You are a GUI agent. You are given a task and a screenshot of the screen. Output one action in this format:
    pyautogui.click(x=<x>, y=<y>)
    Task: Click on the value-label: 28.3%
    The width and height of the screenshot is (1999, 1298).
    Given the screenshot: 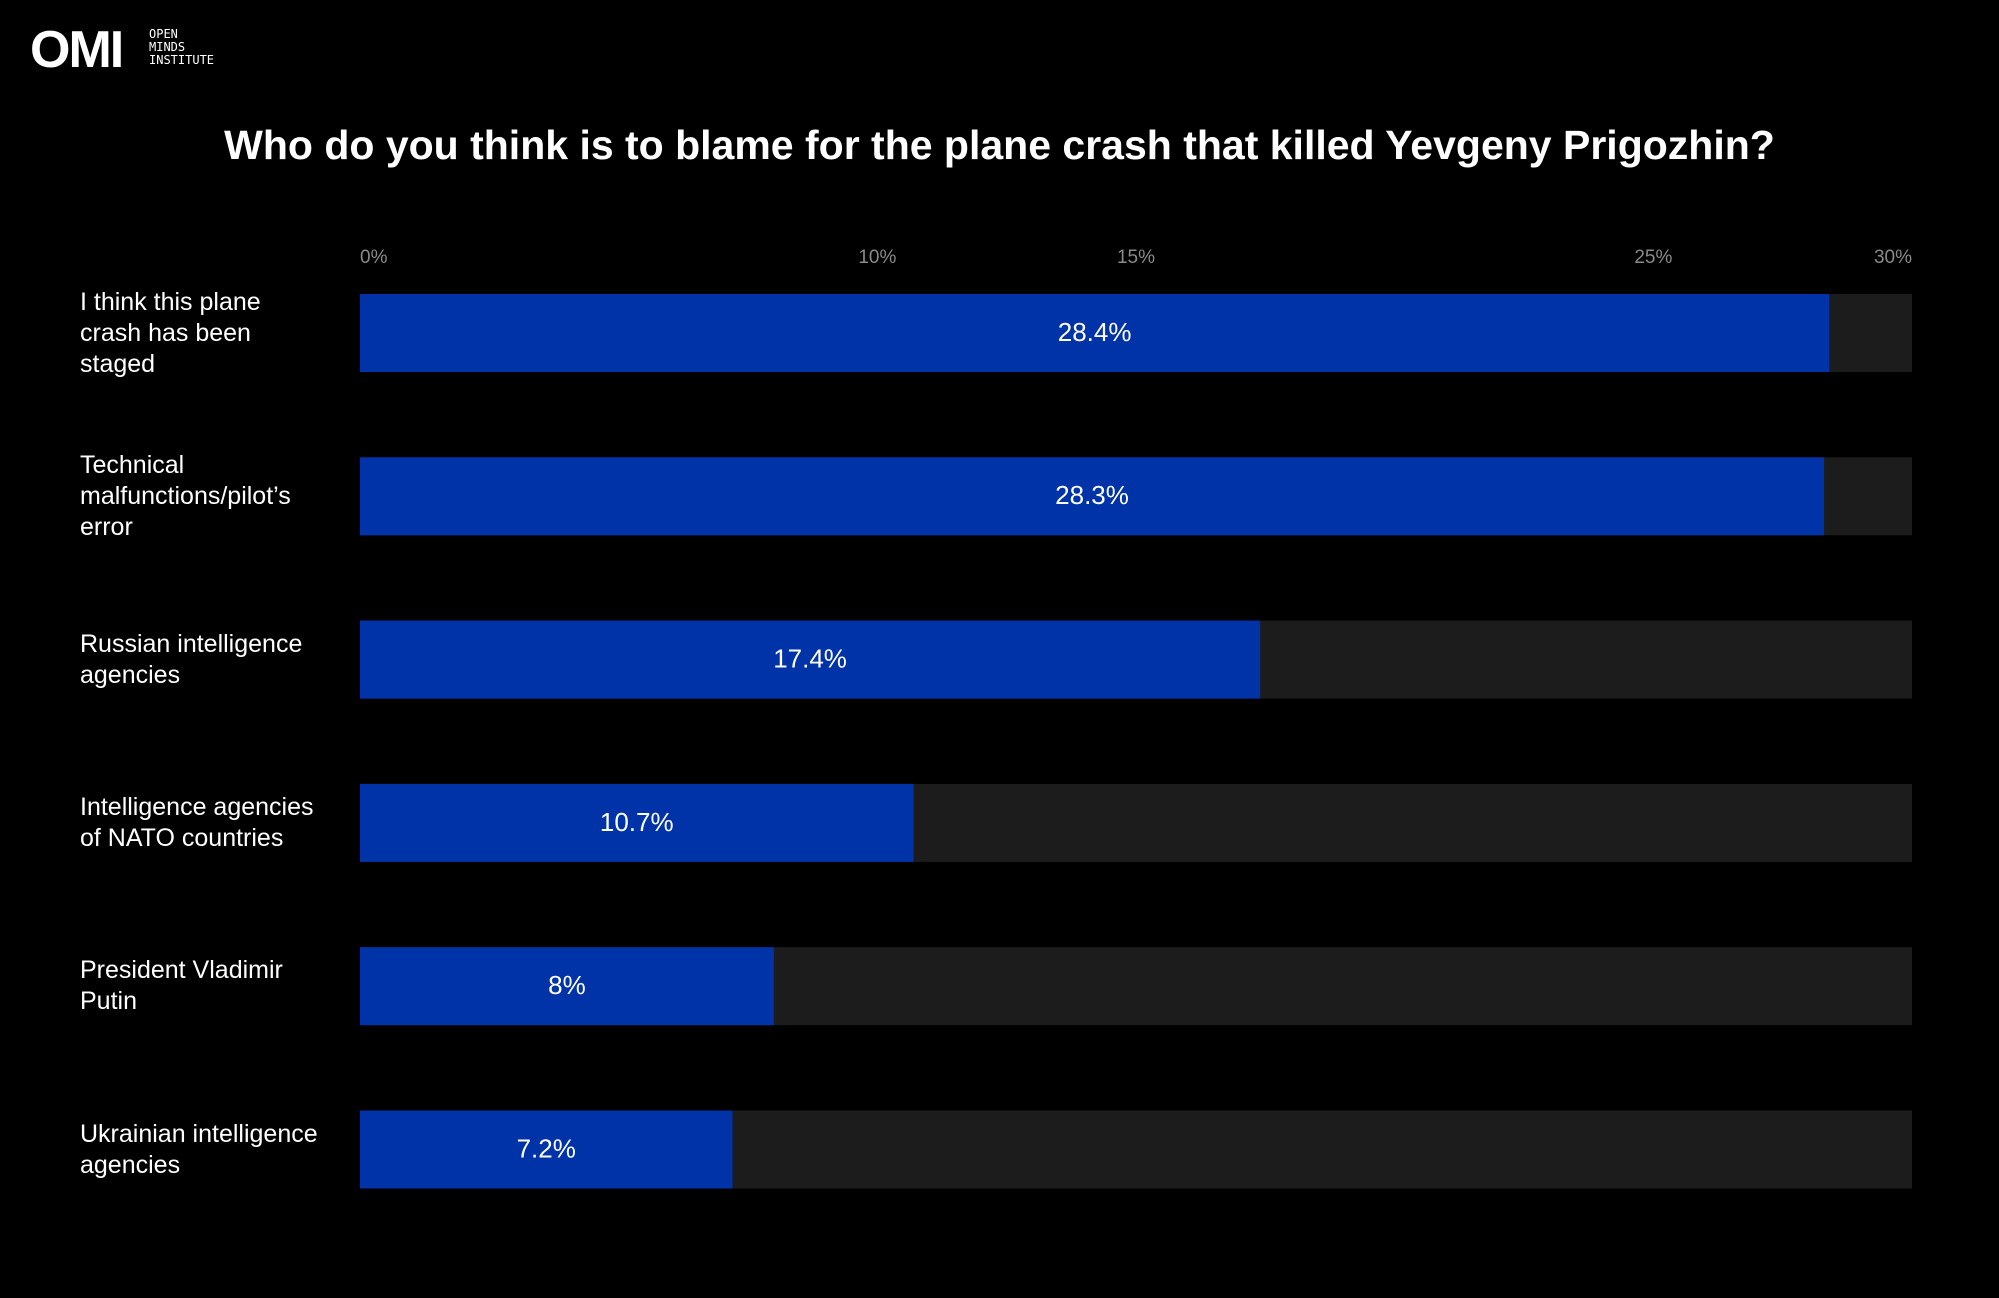 What is the action you would take?
    pyautogui.click(x=1092, y=495)
    